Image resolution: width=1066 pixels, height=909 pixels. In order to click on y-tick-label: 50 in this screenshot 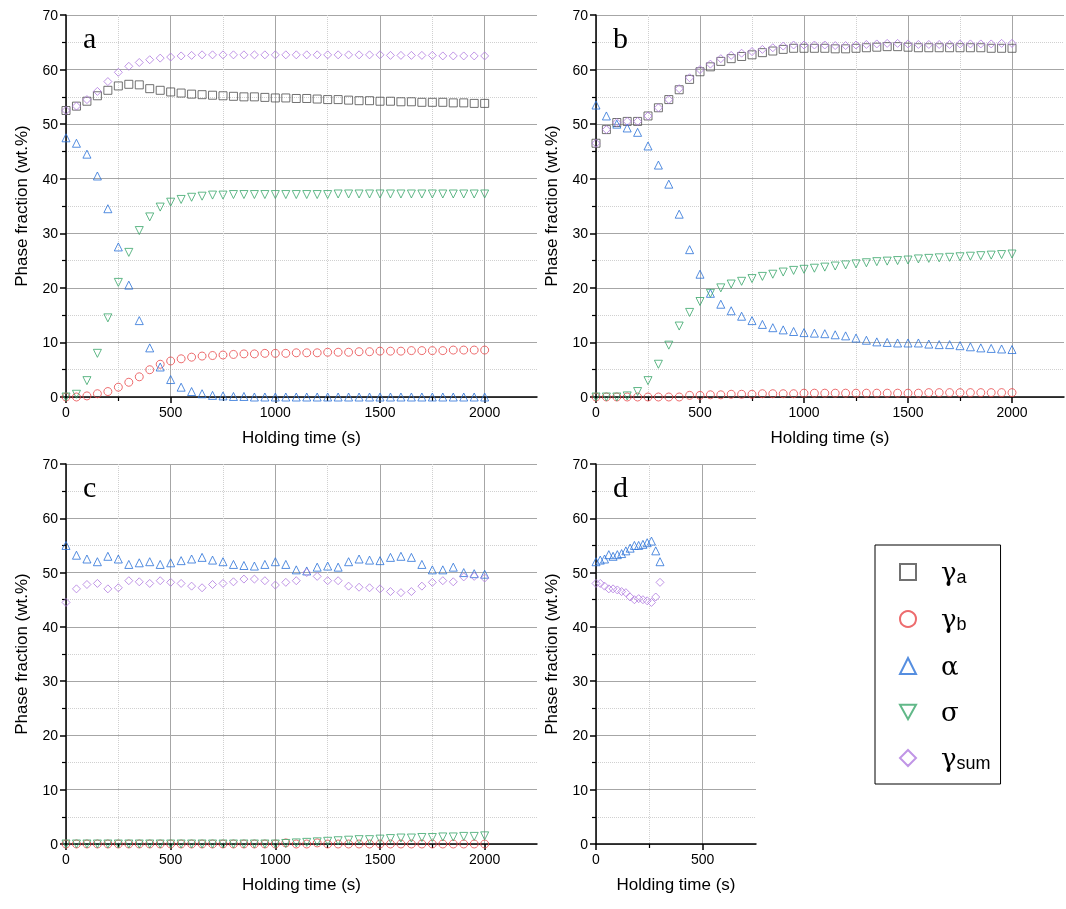, I will do `click(50, 572)`.